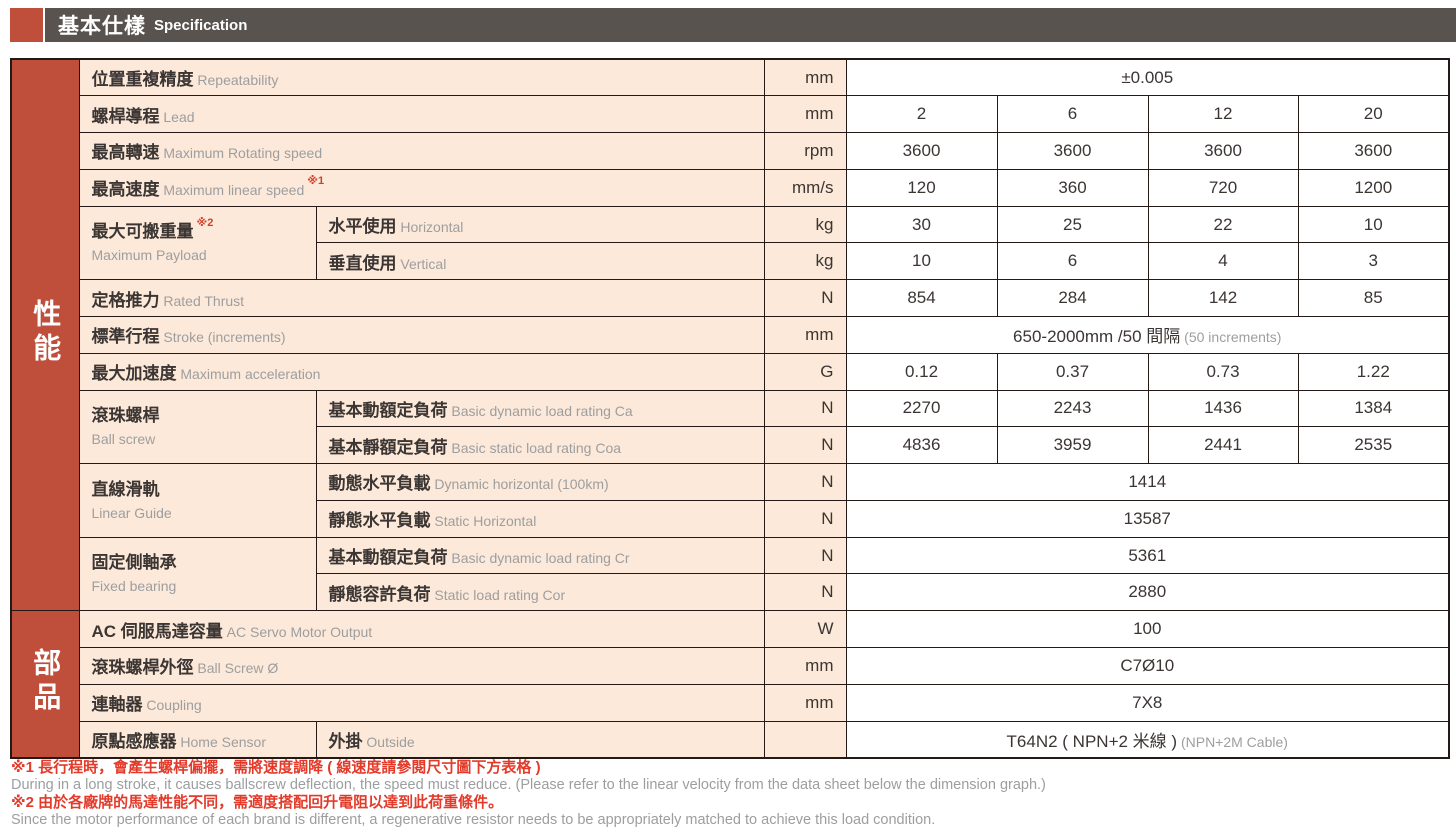 This screenshot has width=1456, height=833. I want to click on row-label-en: Home Sensor, so click(221, 741).